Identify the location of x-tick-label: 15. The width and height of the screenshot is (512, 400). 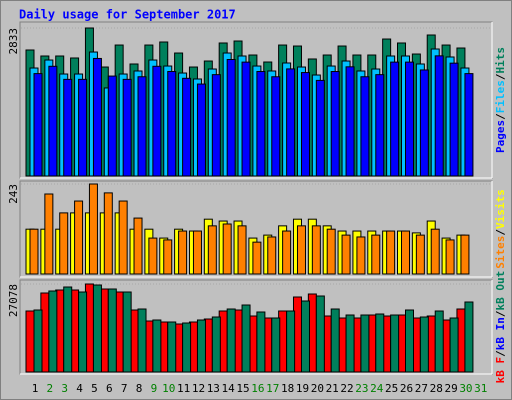
(242, 388).